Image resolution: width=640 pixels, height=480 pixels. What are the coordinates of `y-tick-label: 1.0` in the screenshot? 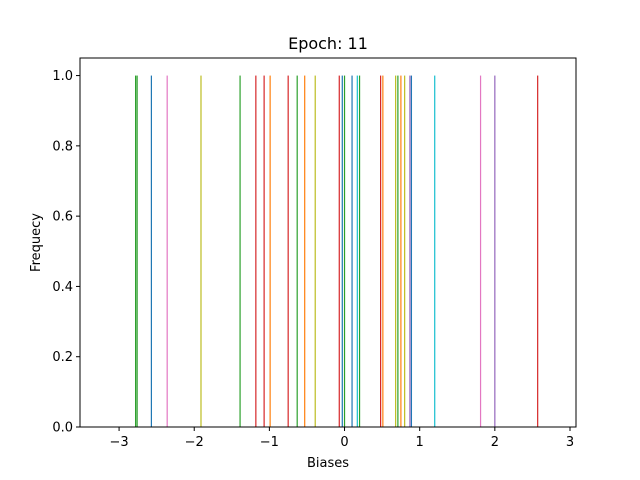 It's located at (62, 76).